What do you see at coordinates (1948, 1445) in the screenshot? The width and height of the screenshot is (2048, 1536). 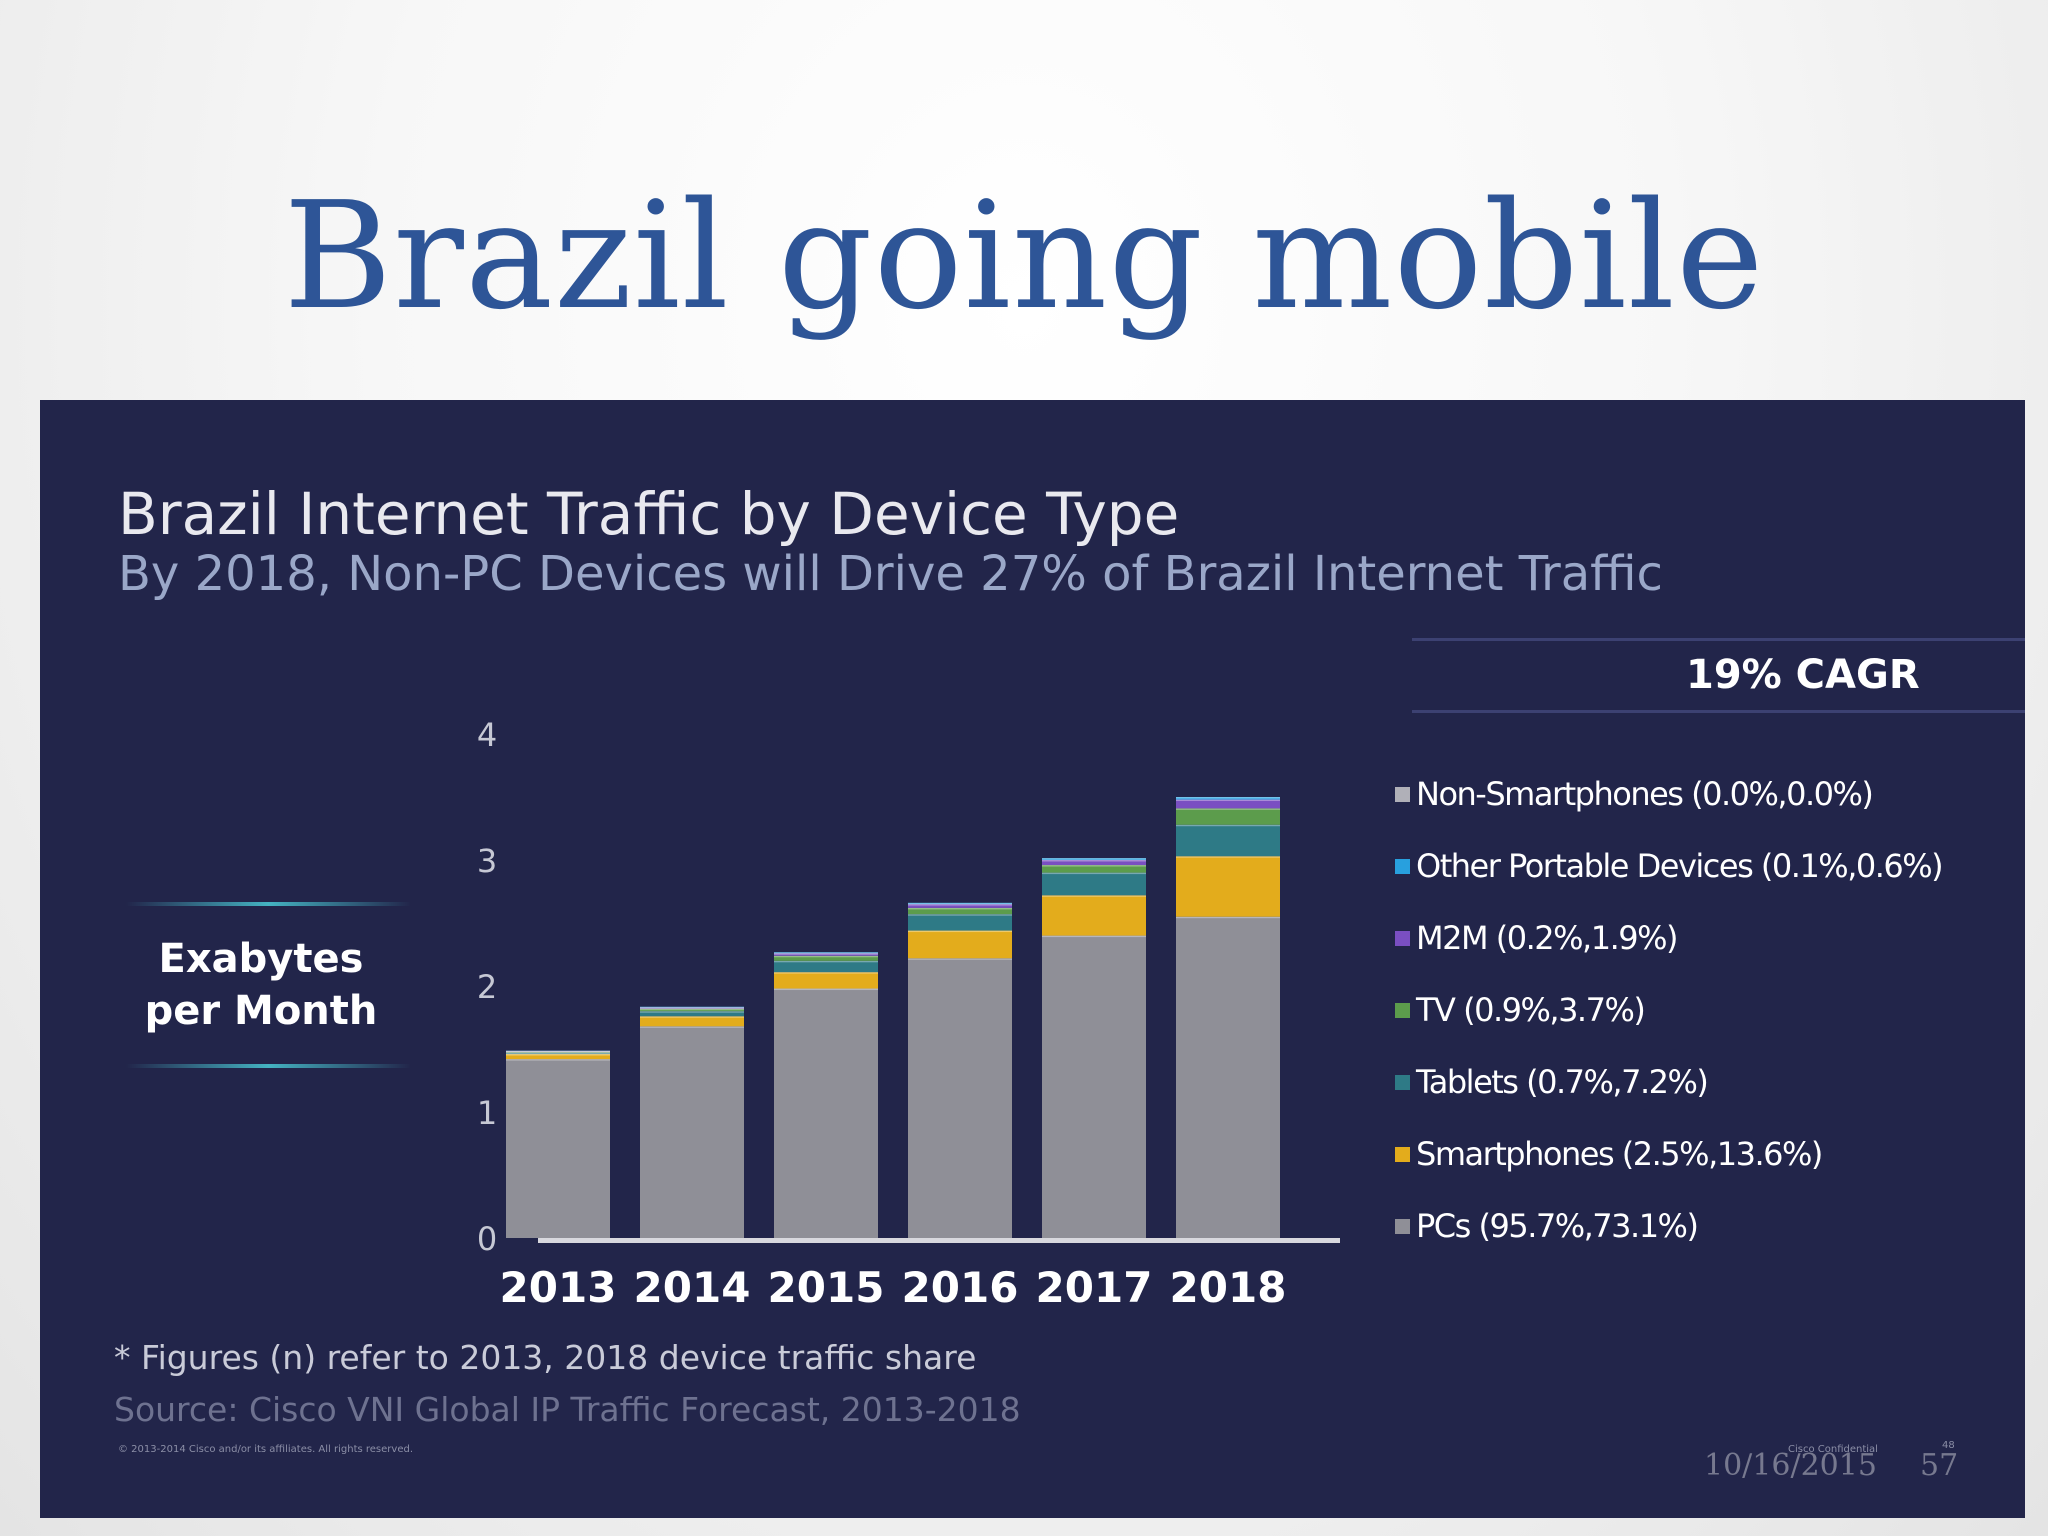 I see `panel-page-number: 48` at bounding box center [1948, 1445].